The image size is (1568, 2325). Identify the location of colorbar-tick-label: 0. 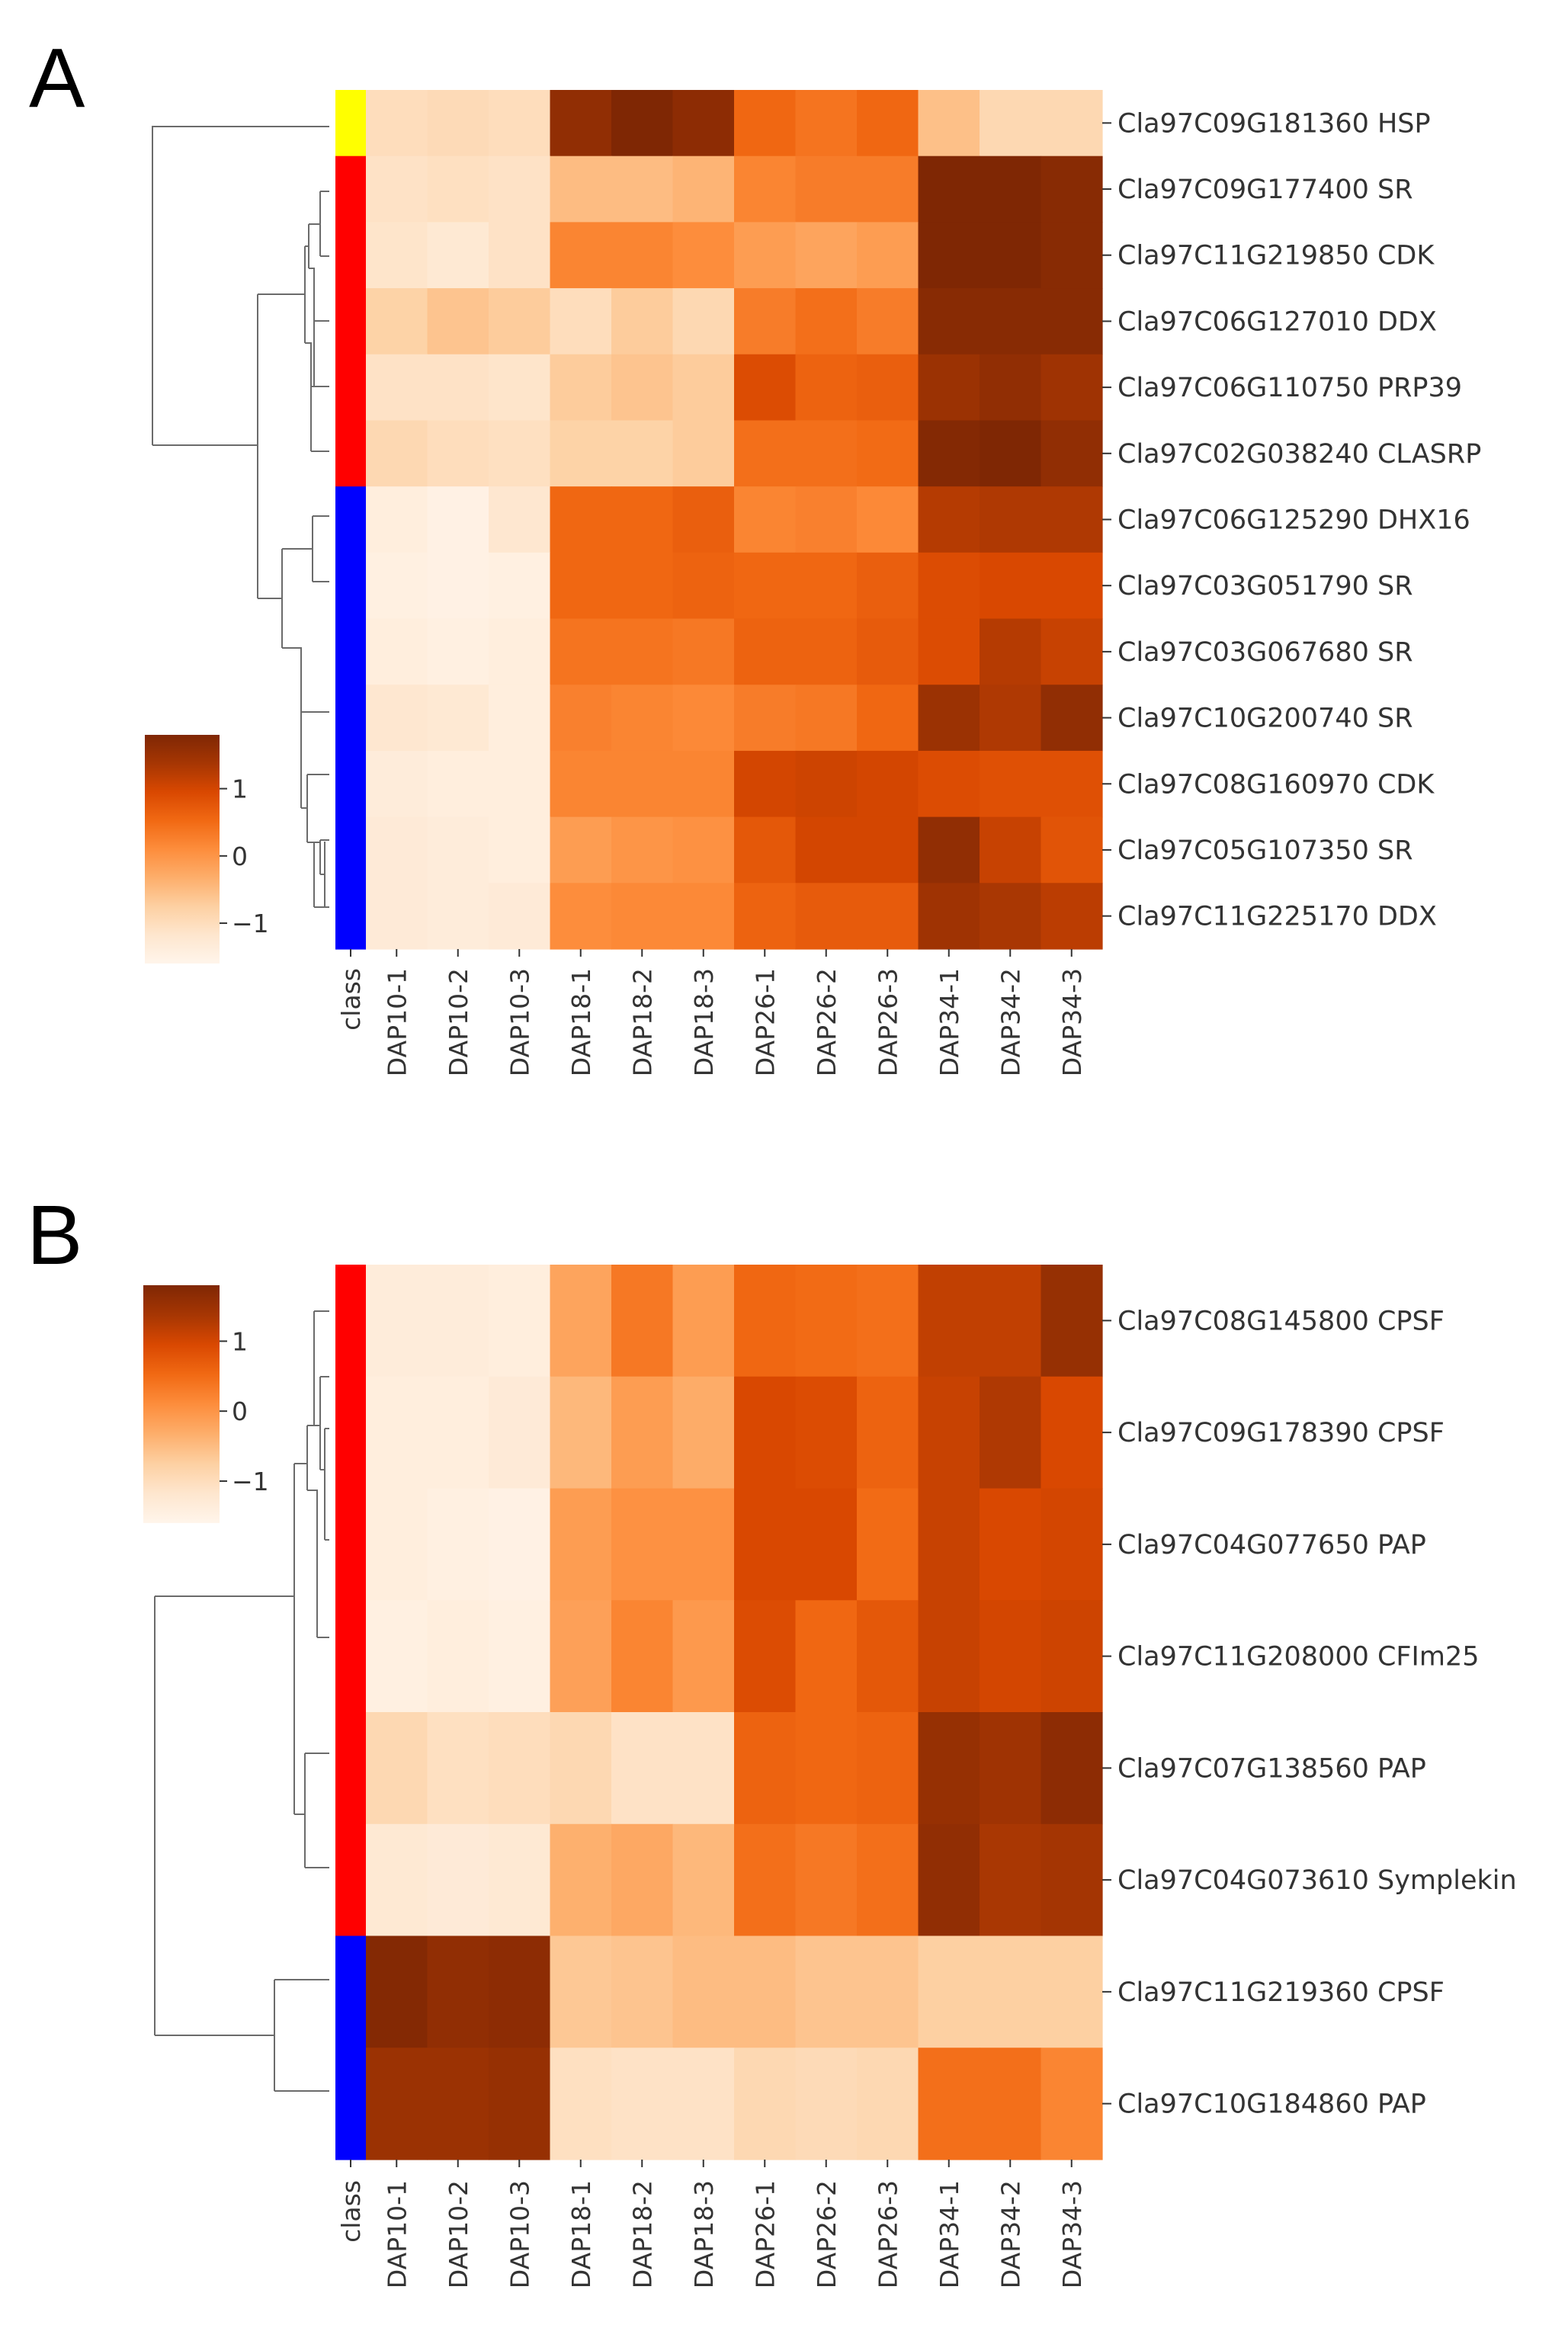
(240, 1411).